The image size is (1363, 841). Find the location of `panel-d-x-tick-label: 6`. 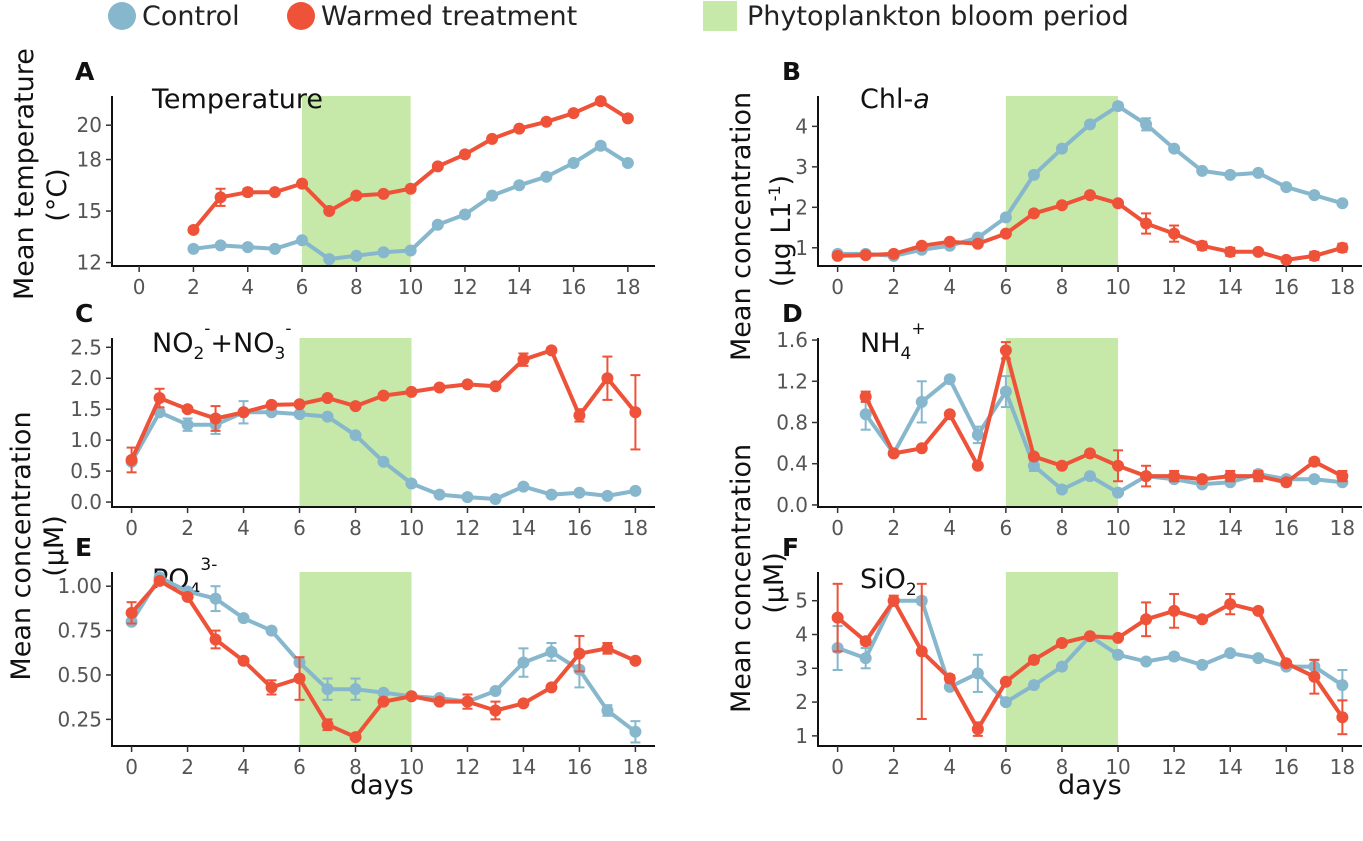

panel-d-x-tick-label: 6 is located at coordinates (1006, 528).